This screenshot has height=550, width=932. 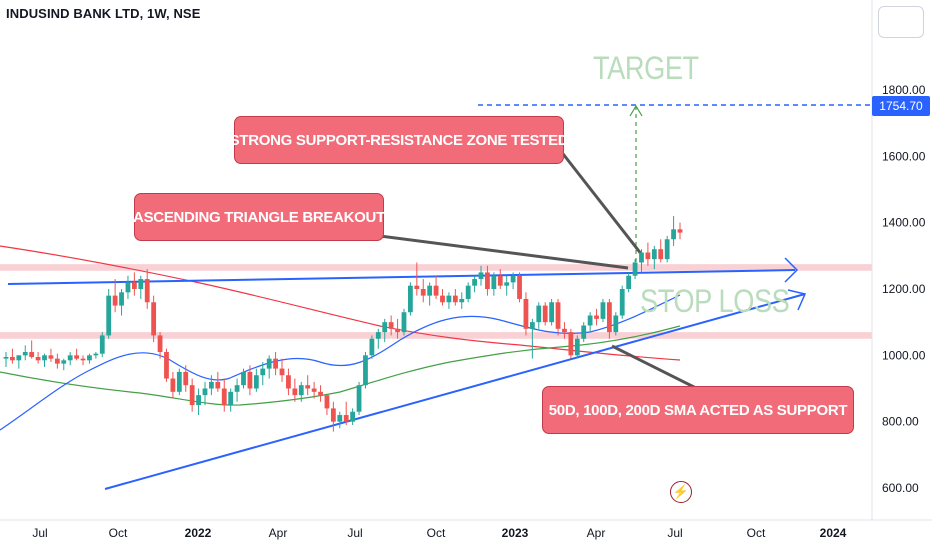 What do you see at coordinates (791, 270) in the screenshot?
I see `resistance-arrow-head` at bounding box center [791, 270].